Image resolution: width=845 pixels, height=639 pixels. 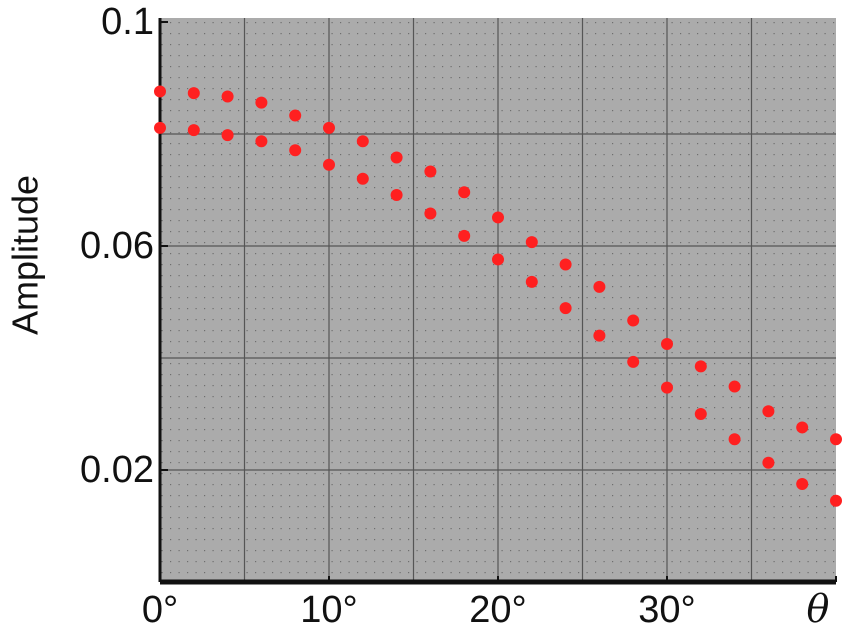 What do you see at coordinates (497, 610) in the screenshot?
I see `x-tick-label: 20°` at bounding box center [497, 610].